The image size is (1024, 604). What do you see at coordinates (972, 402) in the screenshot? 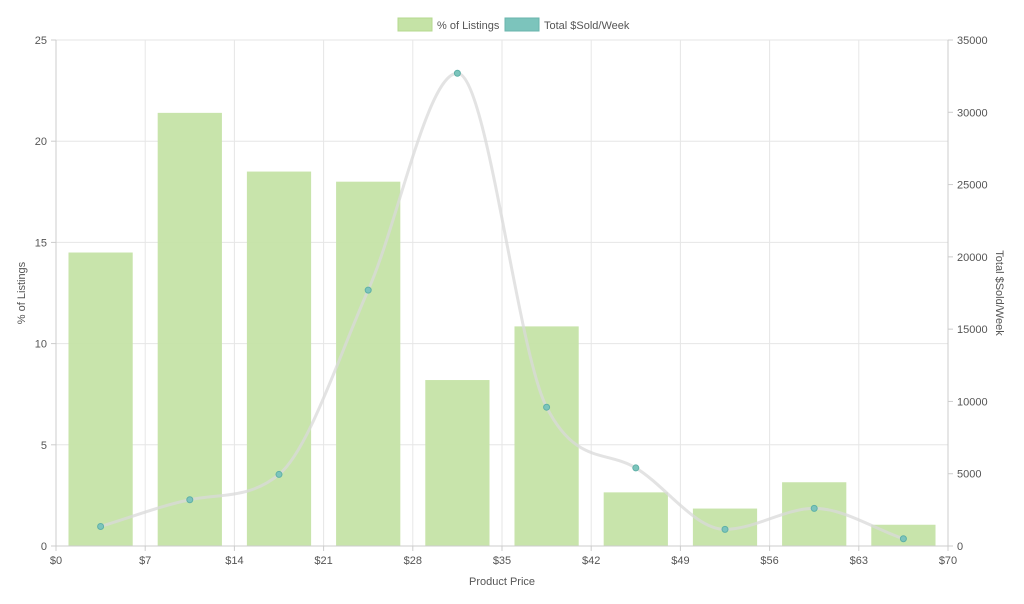
I see `y-right-tick-label: 10000` at bounding box center [972, 402].